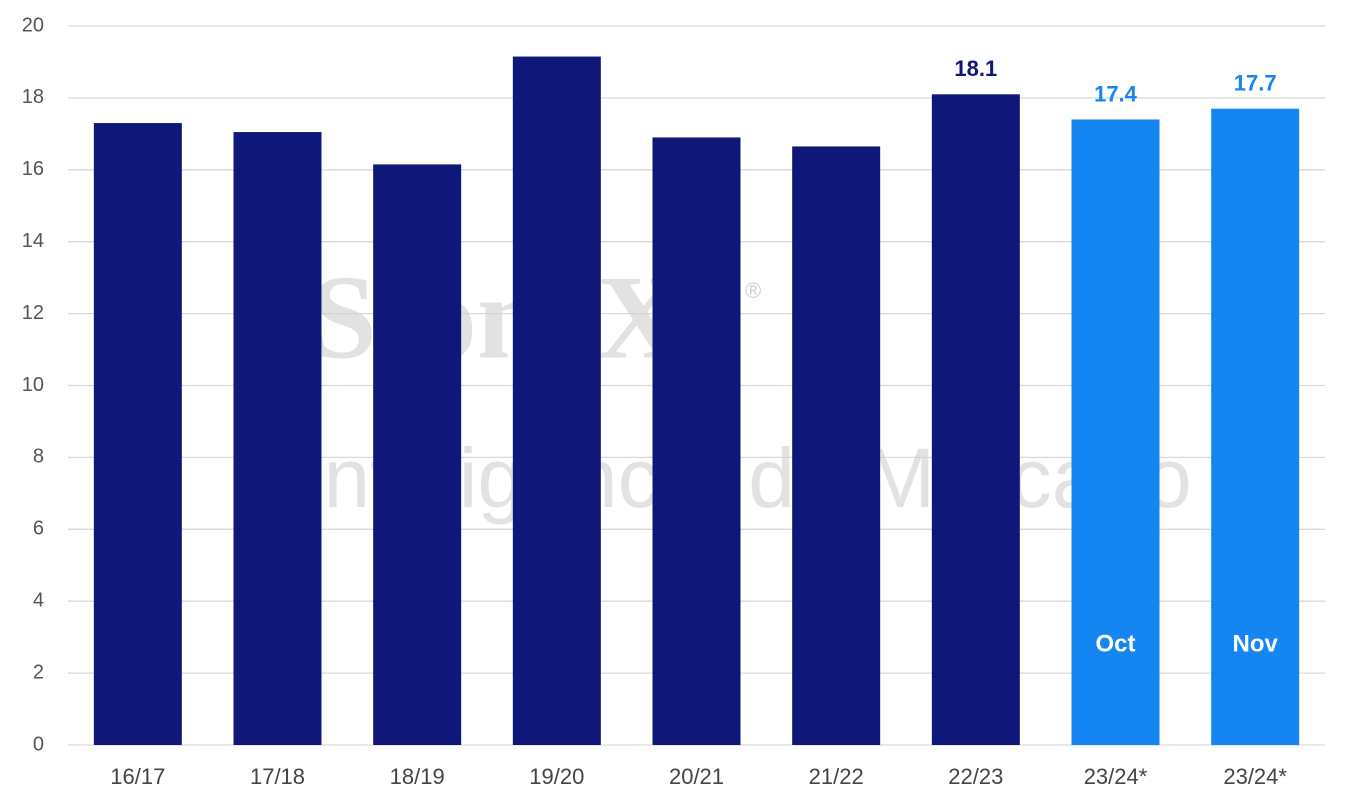  Describe the element at coordinates (33, 313) in the screenshot. I see `y-tick-label: 12` at that location.